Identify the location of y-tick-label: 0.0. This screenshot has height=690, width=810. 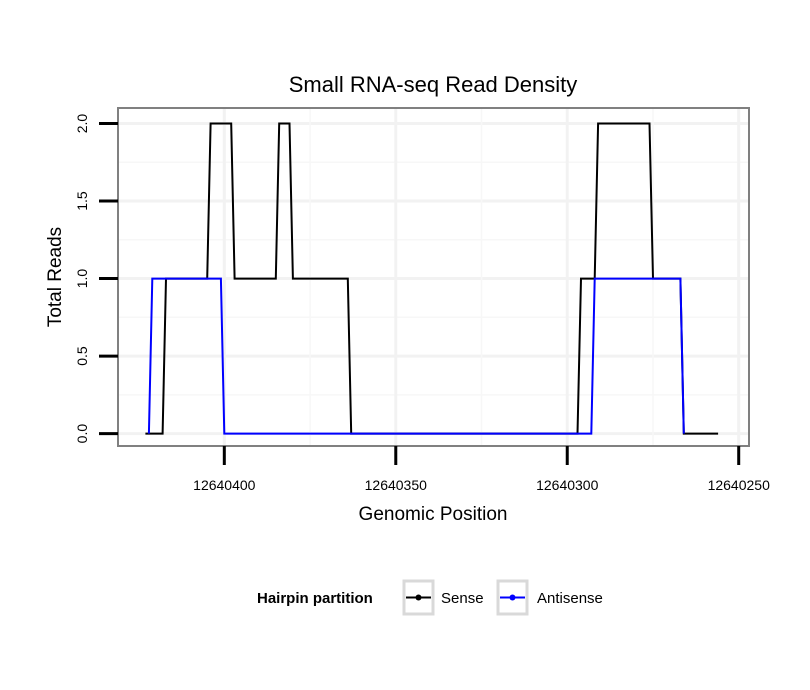
(82, 434).